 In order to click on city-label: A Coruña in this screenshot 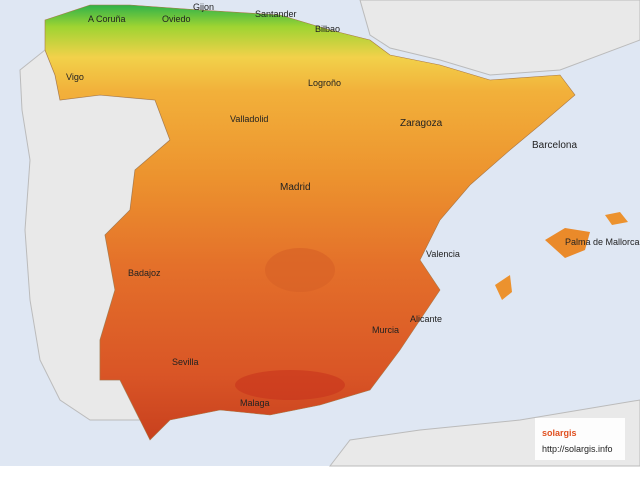, I will do `click(107, 19)`.